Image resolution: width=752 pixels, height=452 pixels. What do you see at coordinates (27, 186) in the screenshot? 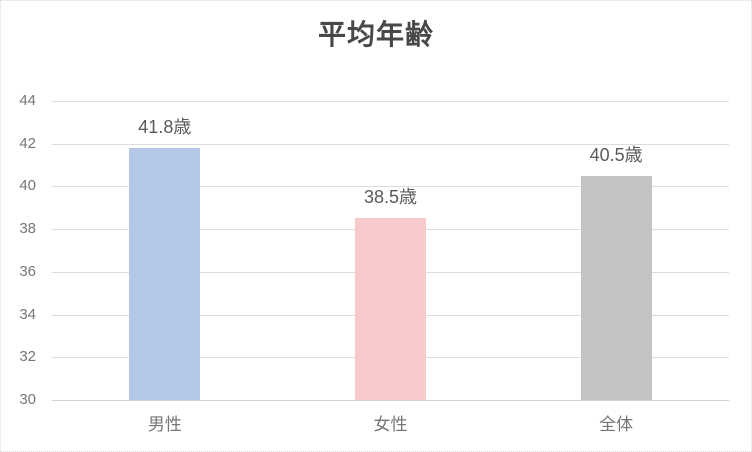
I see `y-tick-label: 40` at bounding box center [27, 186].